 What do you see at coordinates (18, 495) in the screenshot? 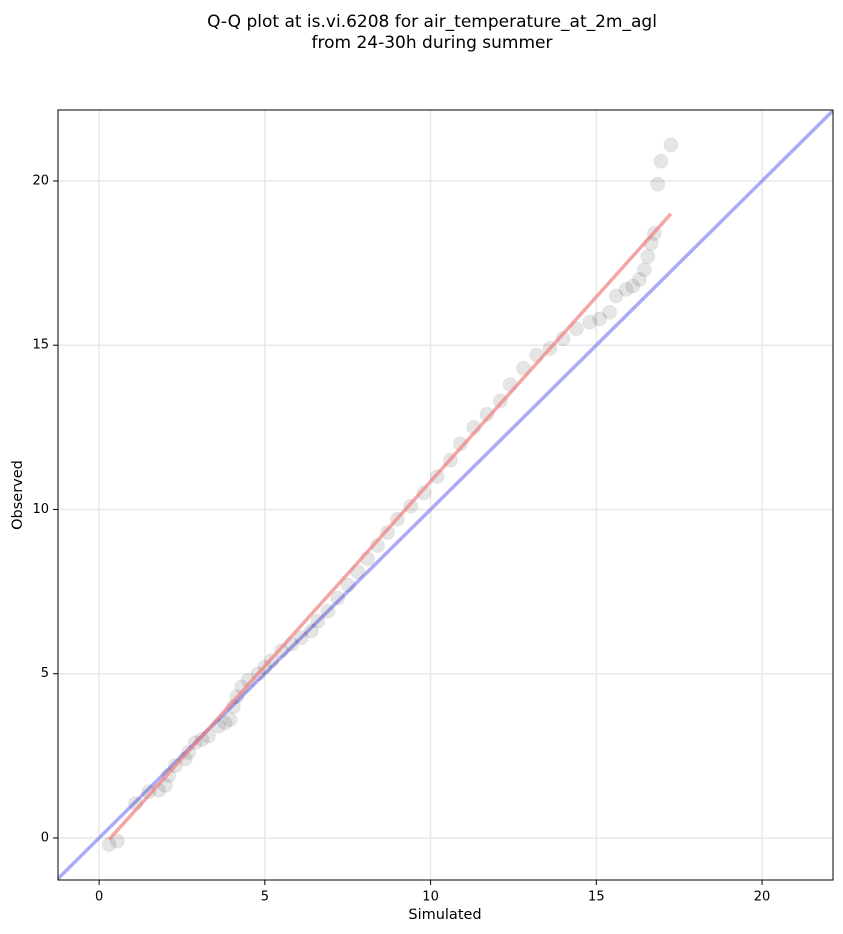
I see `y-axis-label: Observed` at bounding box center [18, 495].